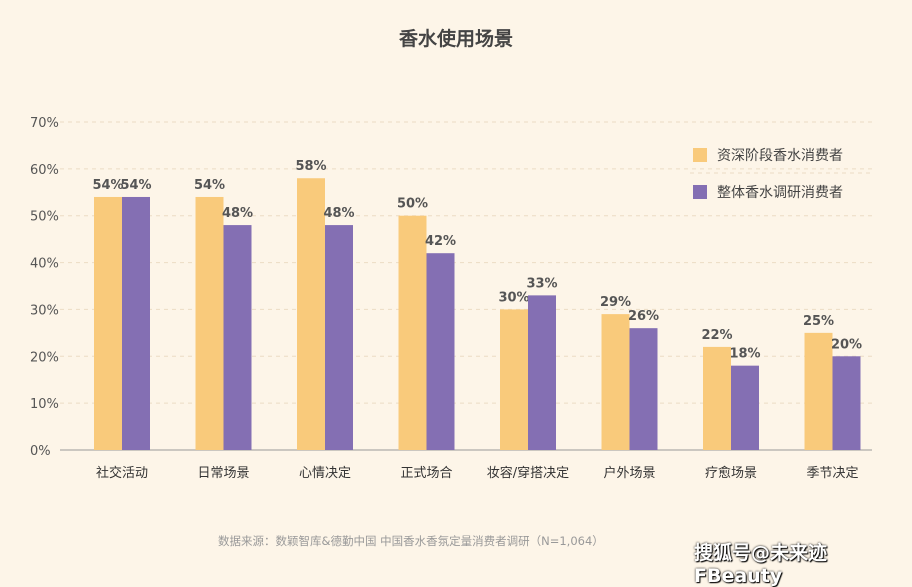 The width and height of the screenshot is (912, 587). Describe the element at coordinates (780, 193) in the screenshot. I see `legend-label: 整体香水调研消费者` at that location.